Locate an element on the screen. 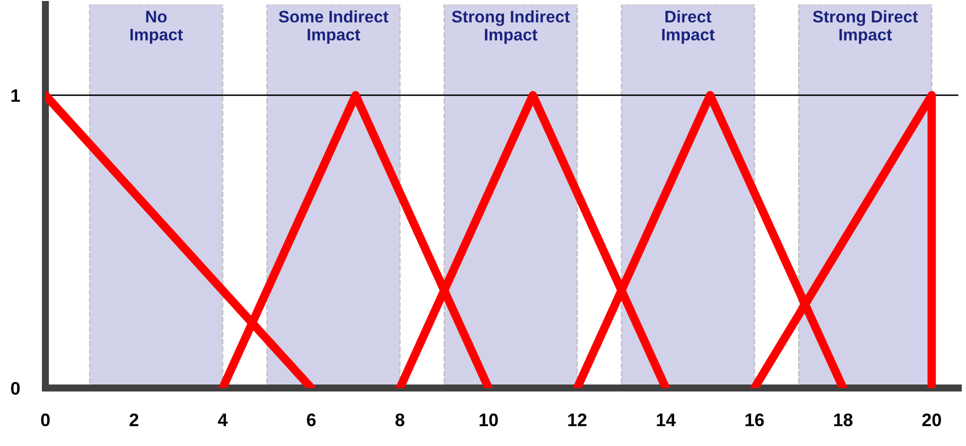 The height and width of the screenshot is (446, 966). x-tick-label: 0 is located at coordinates (45, 419).